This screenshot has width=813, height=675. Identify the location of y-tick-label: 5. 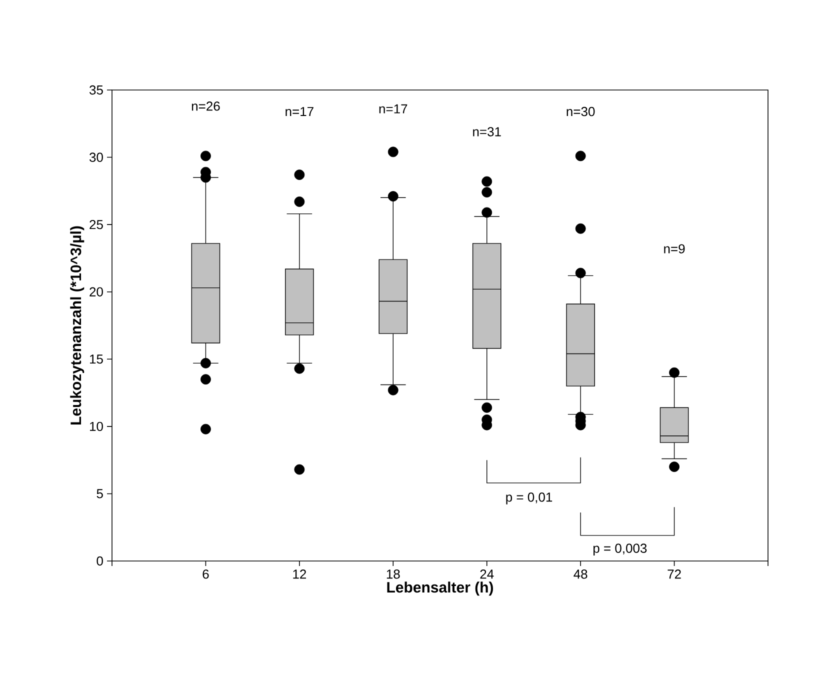
(99, 493).